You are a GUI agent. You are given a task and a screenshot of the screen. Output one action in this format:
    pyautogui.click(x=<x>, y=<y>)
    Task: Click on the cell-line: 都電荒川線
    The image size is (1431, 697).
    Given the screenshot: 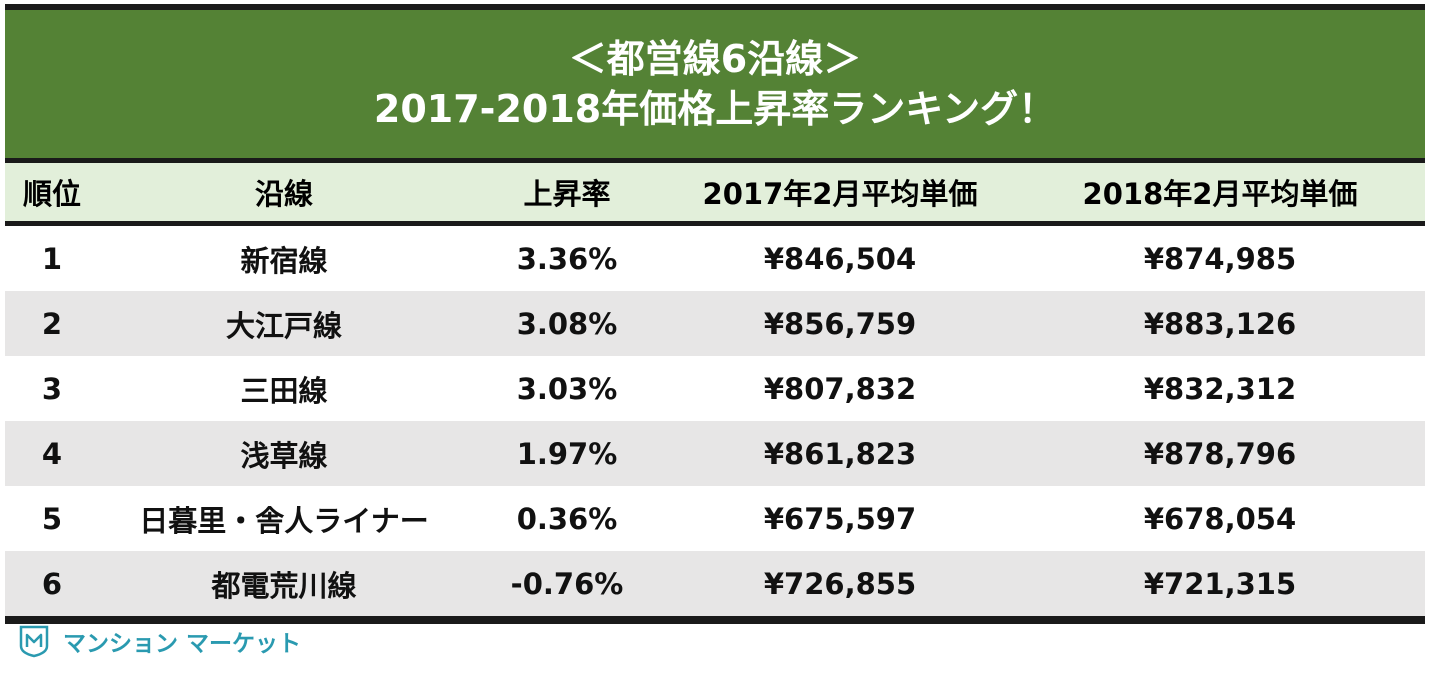 What is the action you would take?
    pyautogui.click(x=284, y=585)
    